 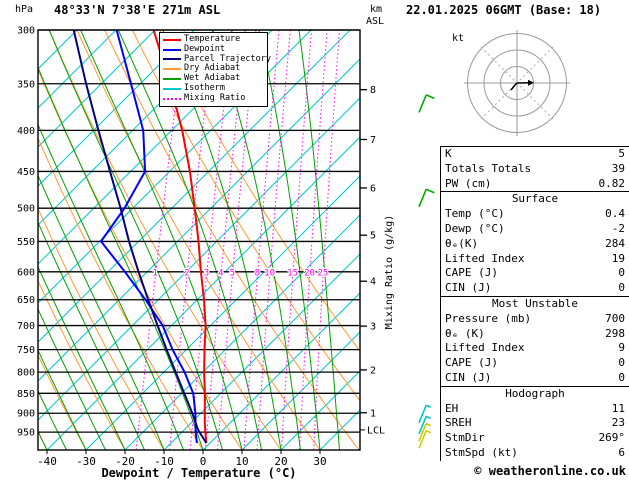 What do you see at coordinates (535, 409) in the screenshot?
I see `stats-row: EH 11` at bounding box center [535, 409].